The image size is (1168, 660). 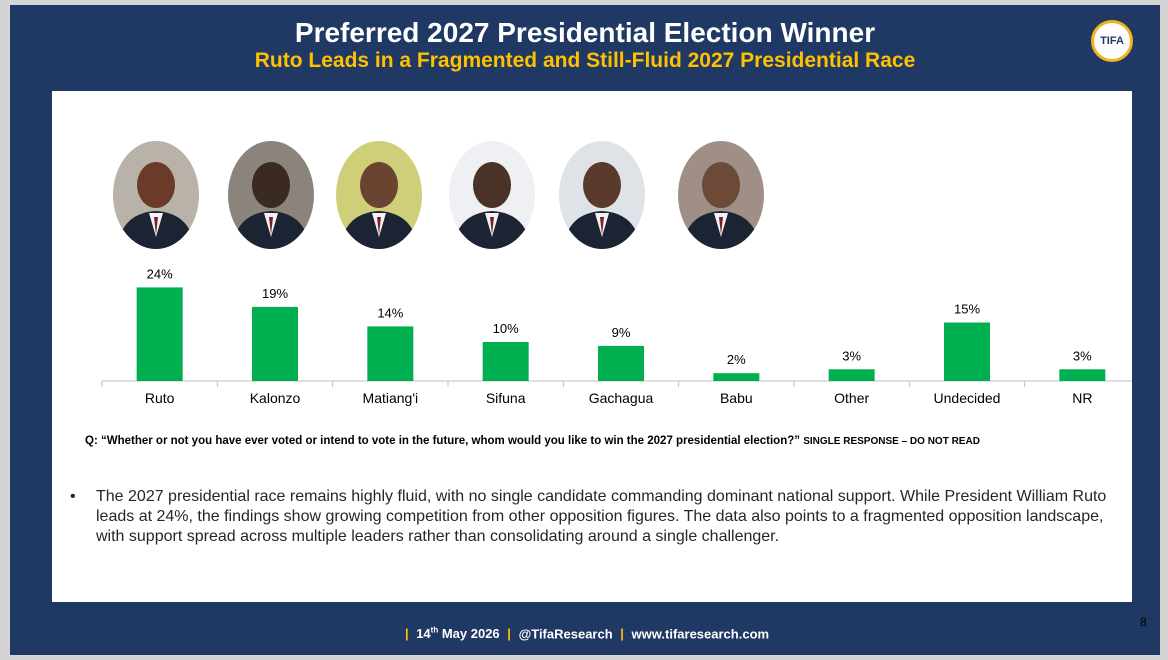 I want to click on data-label: 15%, so click(x=967, y=309).